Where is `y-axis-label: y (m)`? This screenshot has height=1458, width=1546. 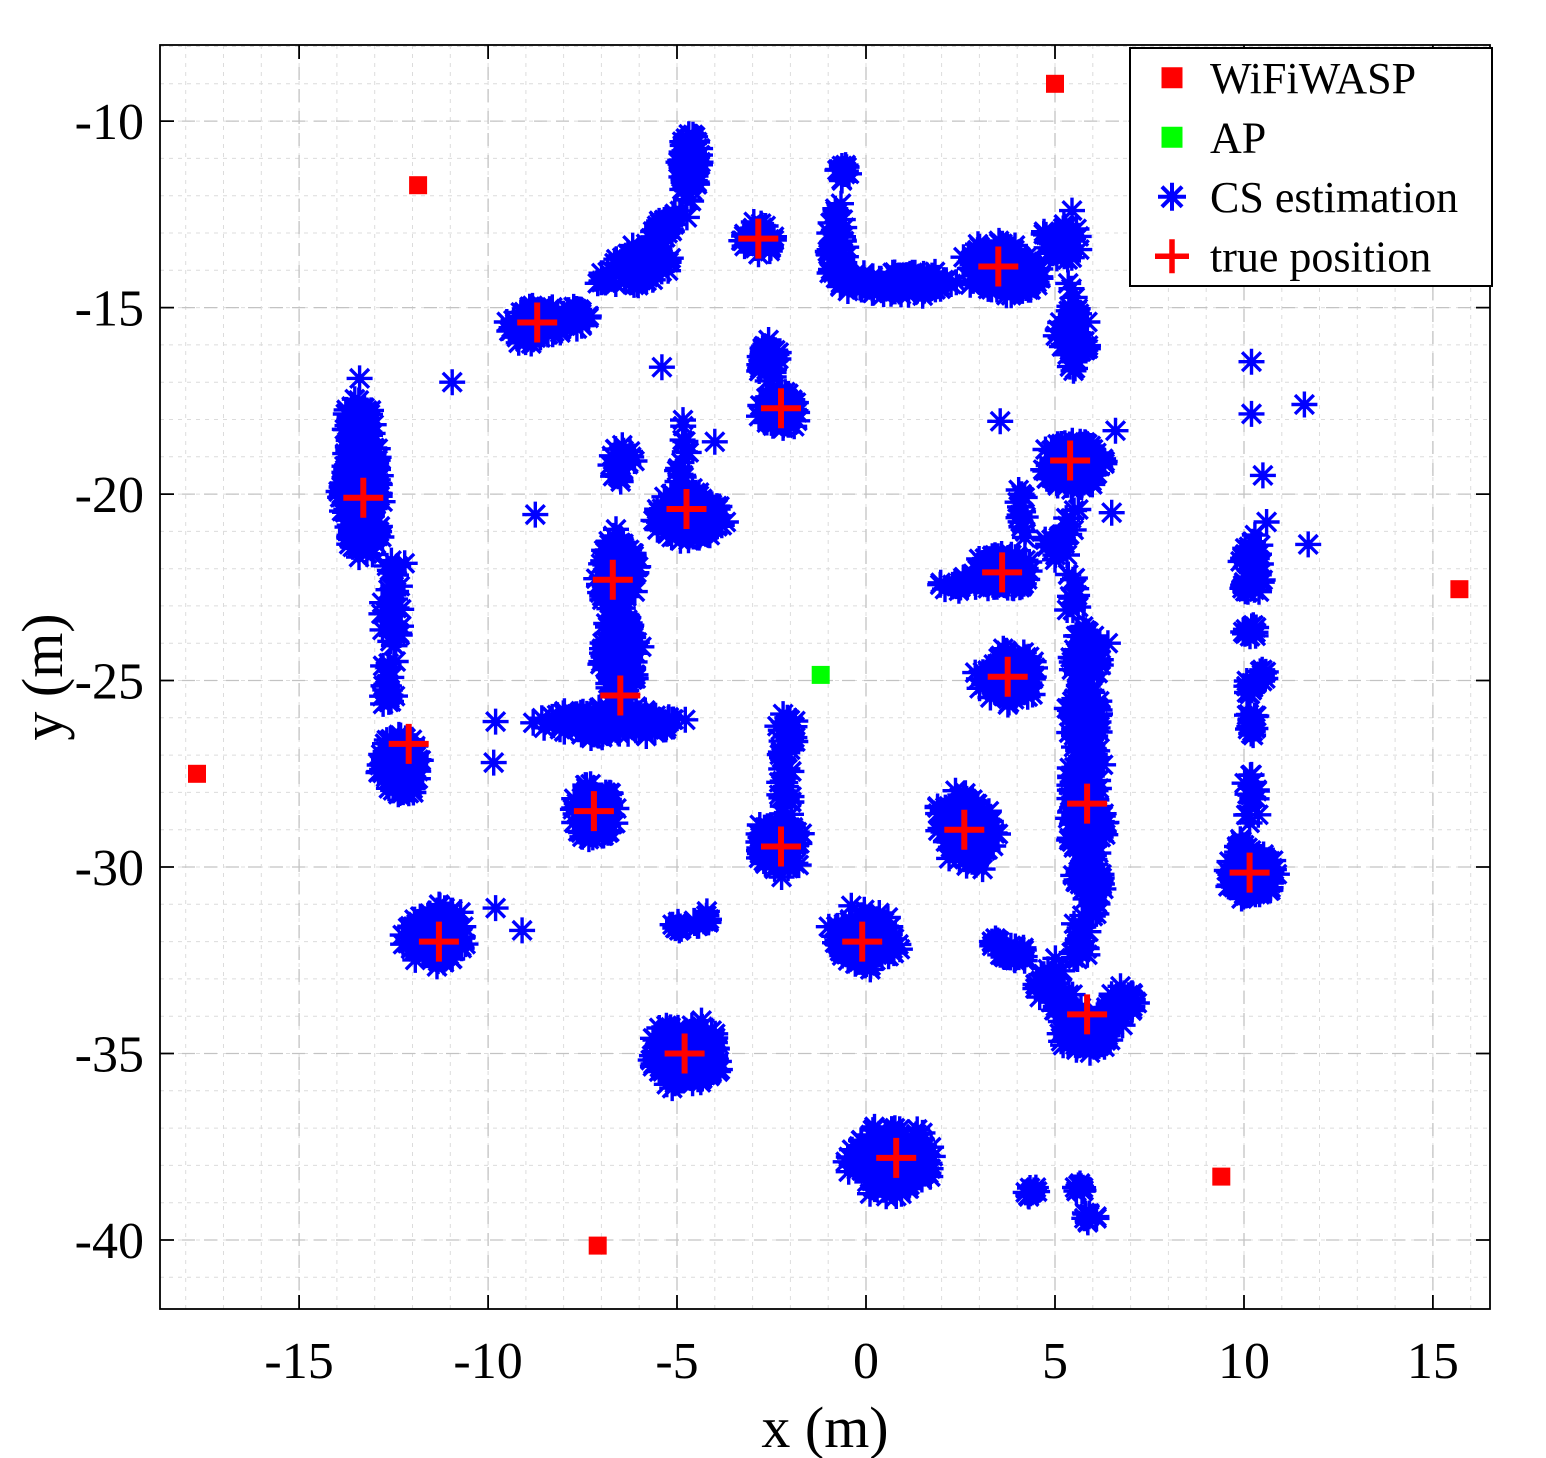 y-axis-label: y (m) is located at coordinates (42, 676).